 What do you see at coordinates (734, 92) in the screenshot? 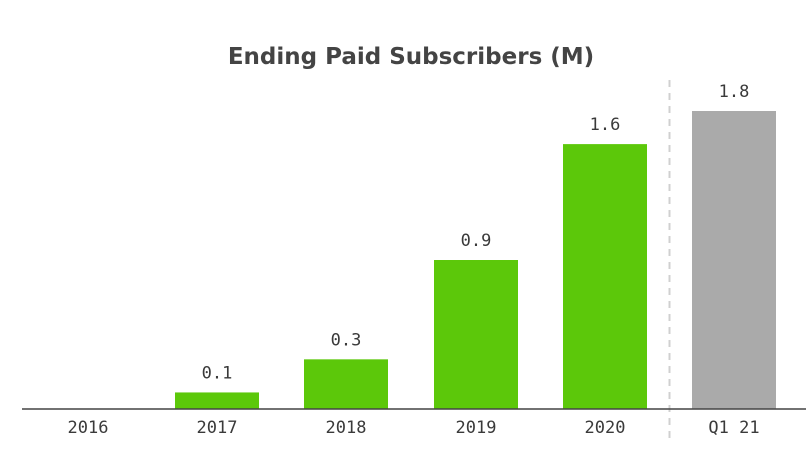
I see `data-label-q1-21: 1.8` at bounding box center [734, 92].